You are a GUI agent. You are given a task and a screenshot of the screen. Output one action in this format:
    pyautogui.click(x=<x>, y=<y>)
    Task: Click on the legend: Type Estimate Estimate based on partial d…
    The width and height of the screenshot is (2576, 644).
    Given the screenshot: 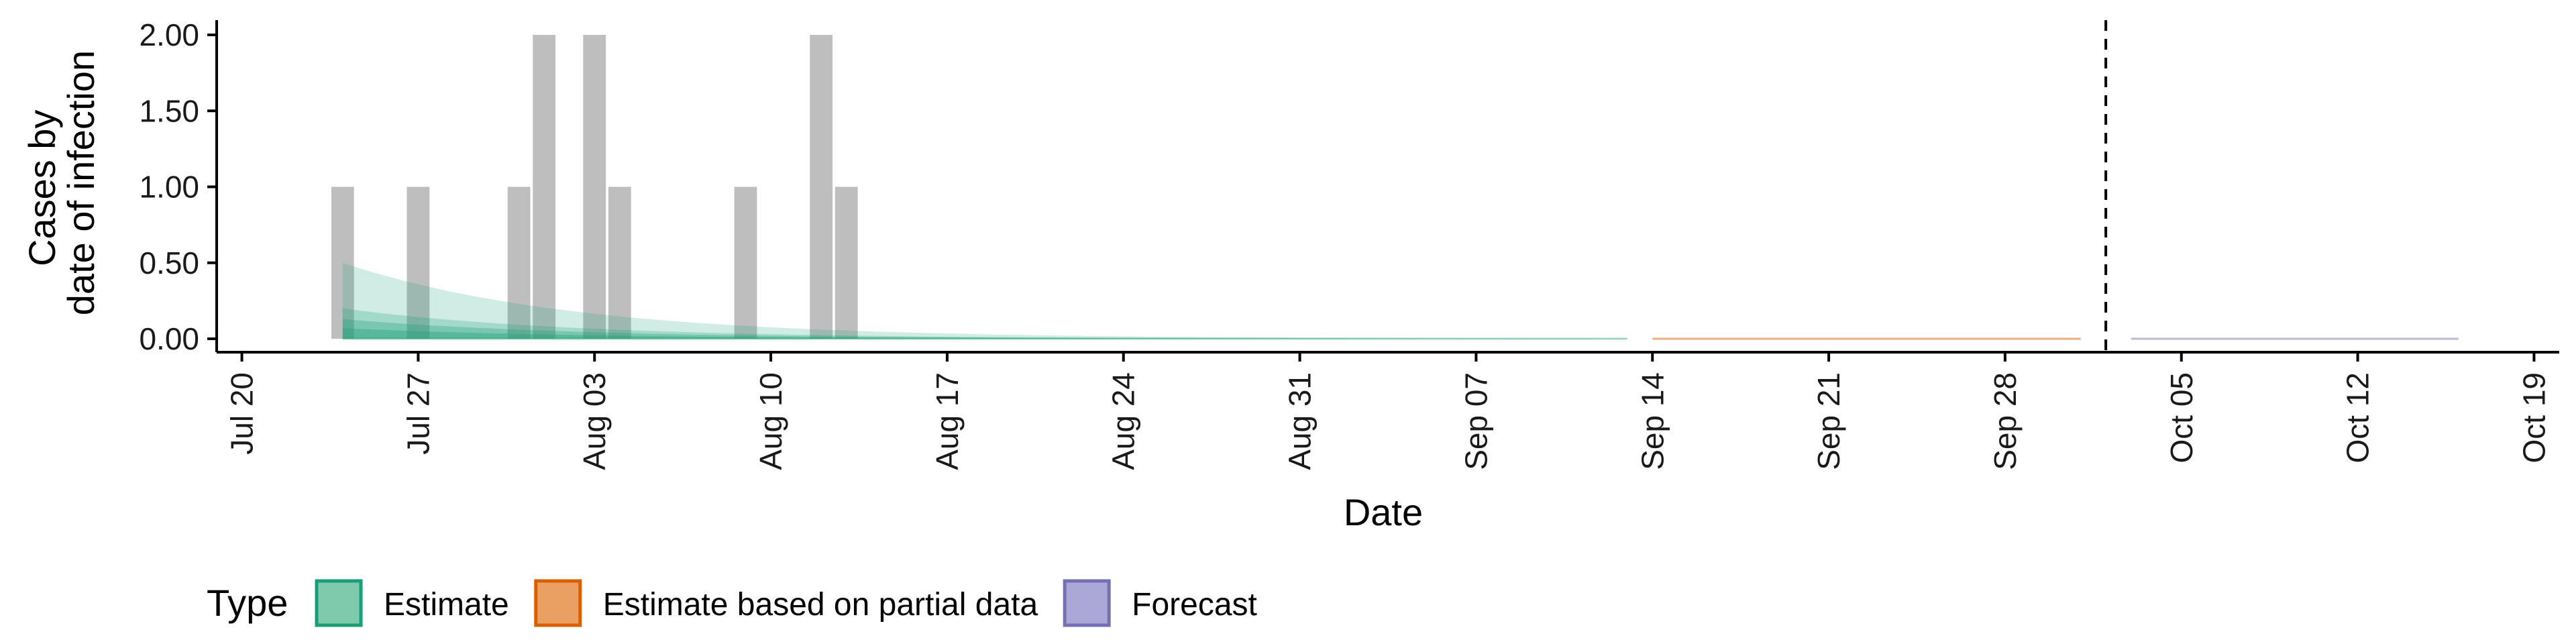 What is the action you would take?
    pyautogui.click(x=732, y=603)
    